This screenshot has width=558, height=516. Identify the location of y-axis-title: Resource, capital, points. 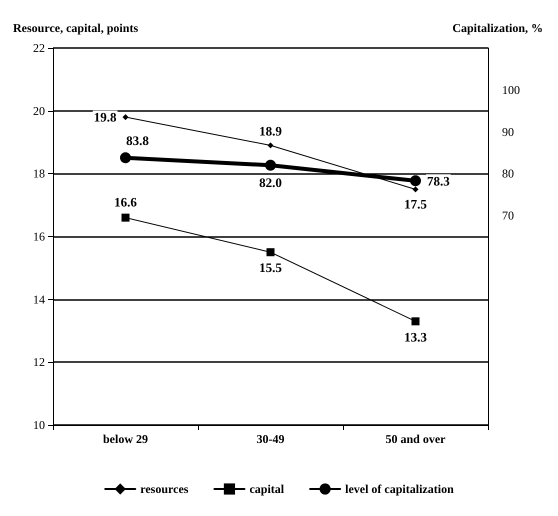
(75, 28).